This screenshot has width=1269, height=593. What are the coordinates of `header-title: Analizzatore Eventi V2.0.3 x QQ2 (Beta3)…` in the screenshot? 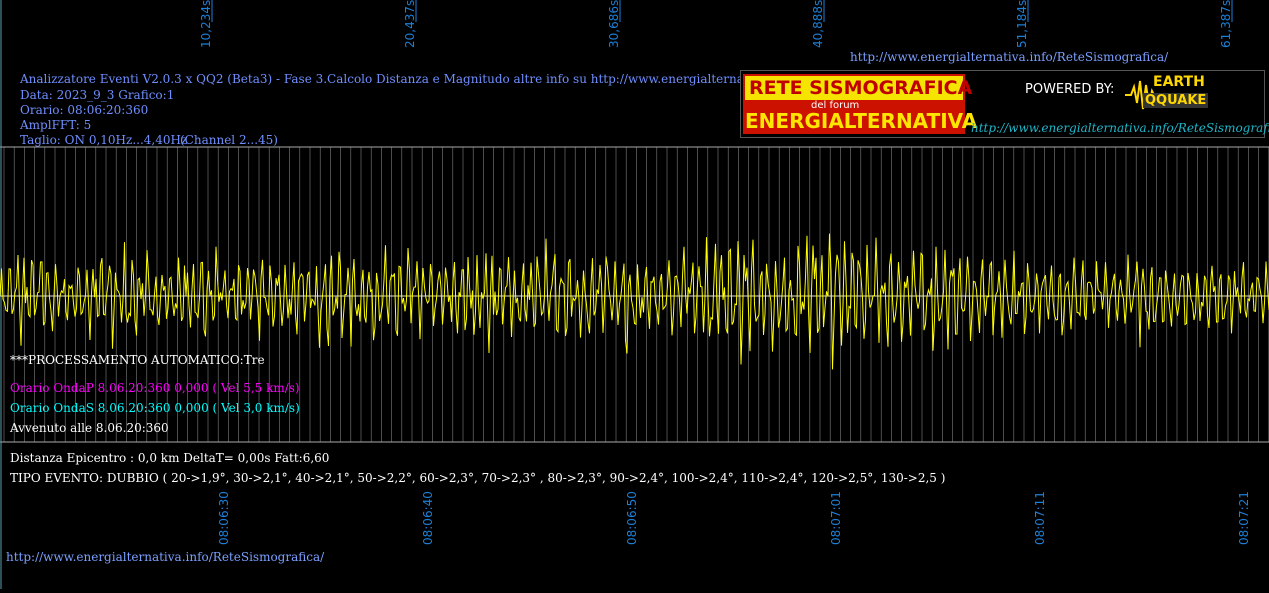 It's located at (438, 79).